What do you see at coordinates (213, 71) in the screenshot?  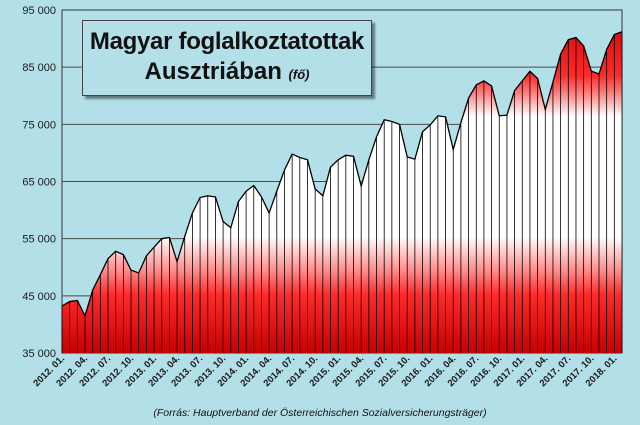 I see `chart-title-line2: Ausztriában` at bounding box center [213, 71].